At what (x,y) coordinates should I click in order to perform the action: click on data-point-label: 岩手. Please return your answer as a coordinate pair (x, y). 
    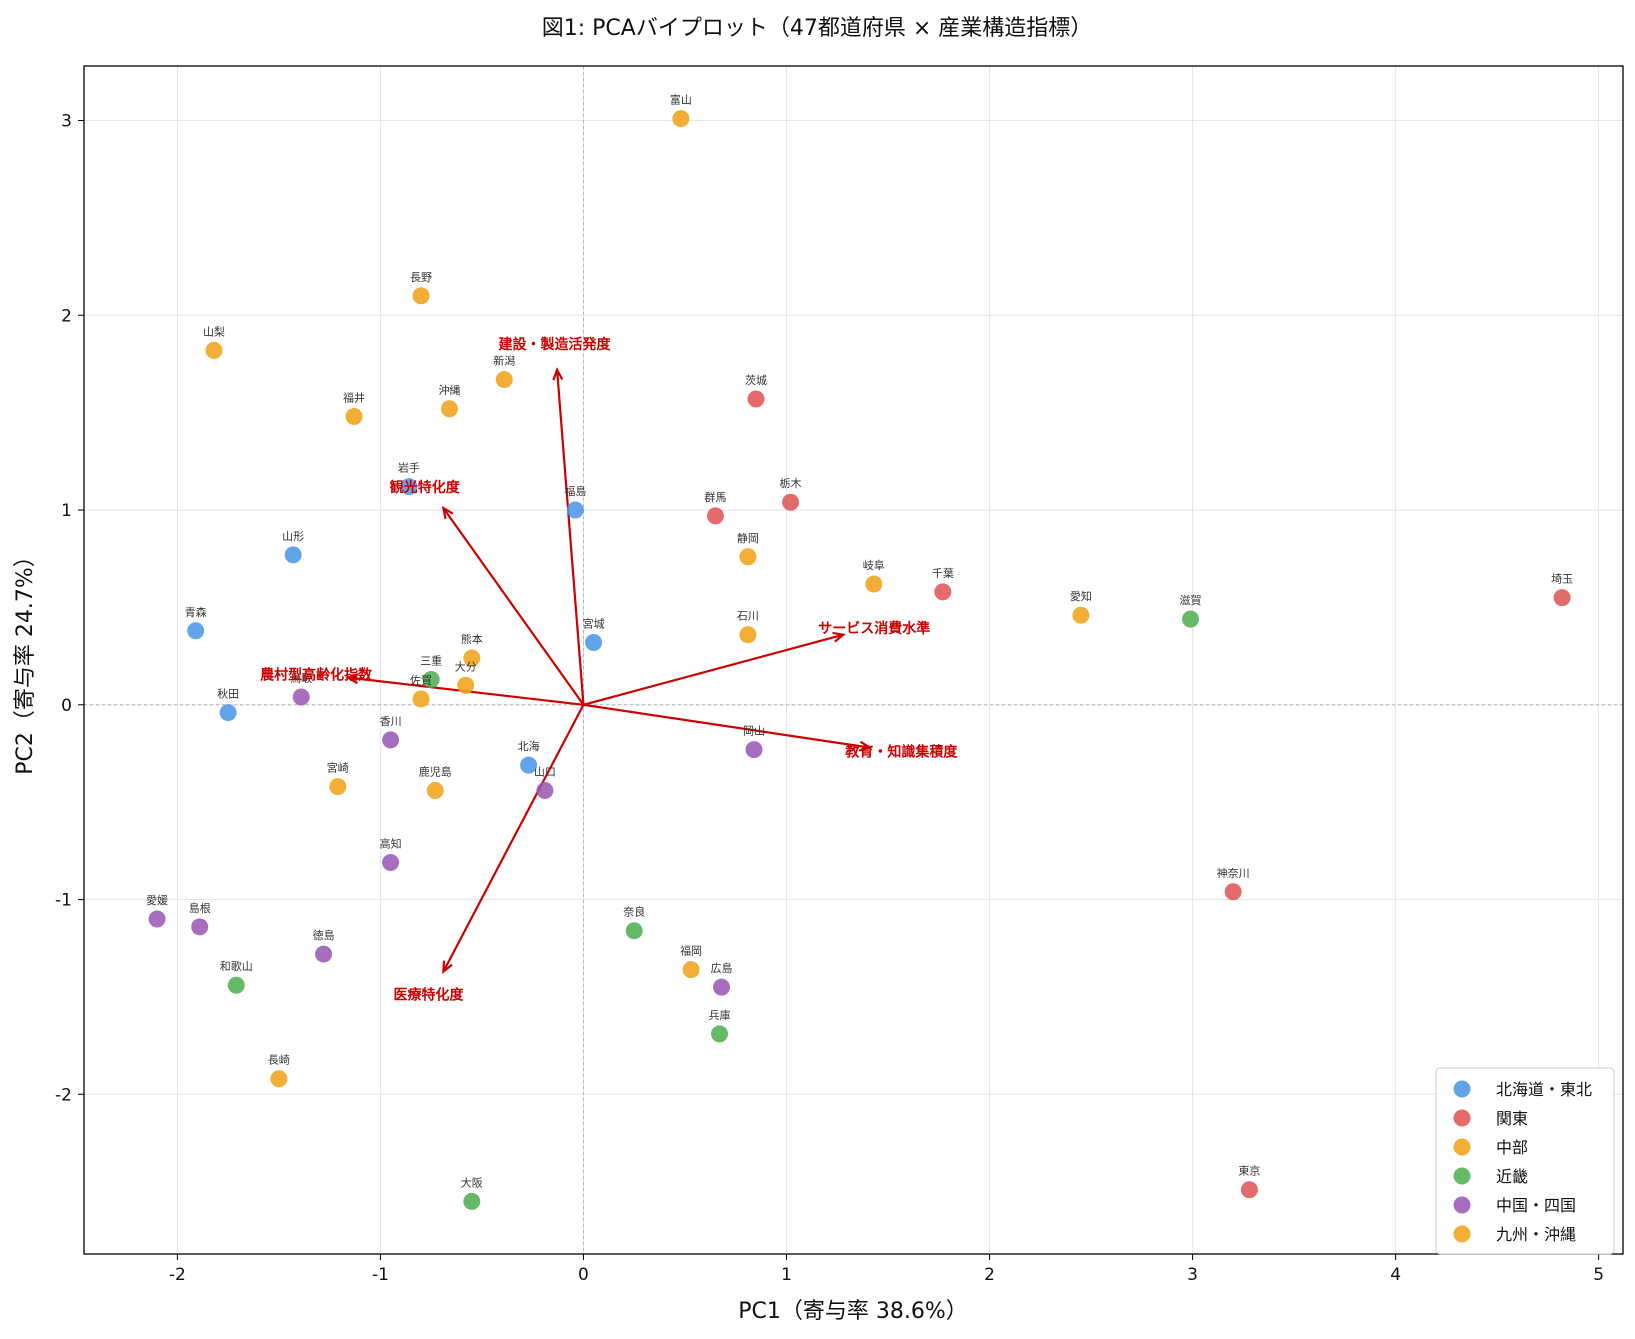
    Looking at the image, I should click on (409, 468).